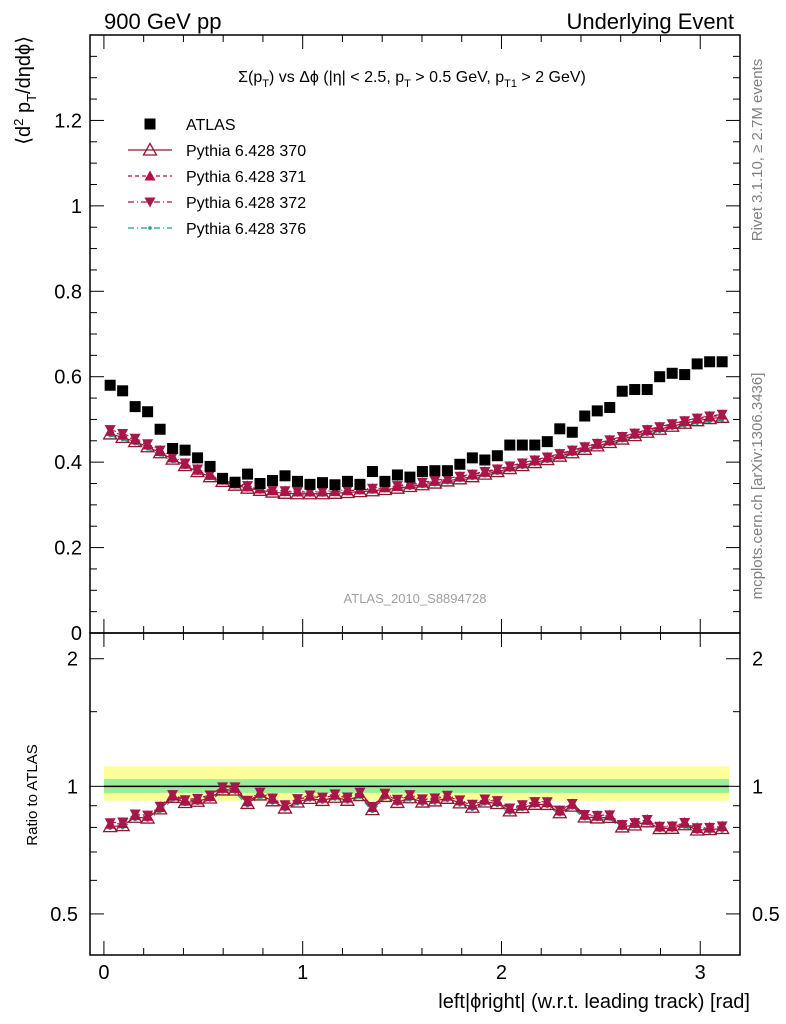 This screenshot has height=1024, width=786. I want to click on ratio-y-tick-label-right: 1, so click(757, 787).